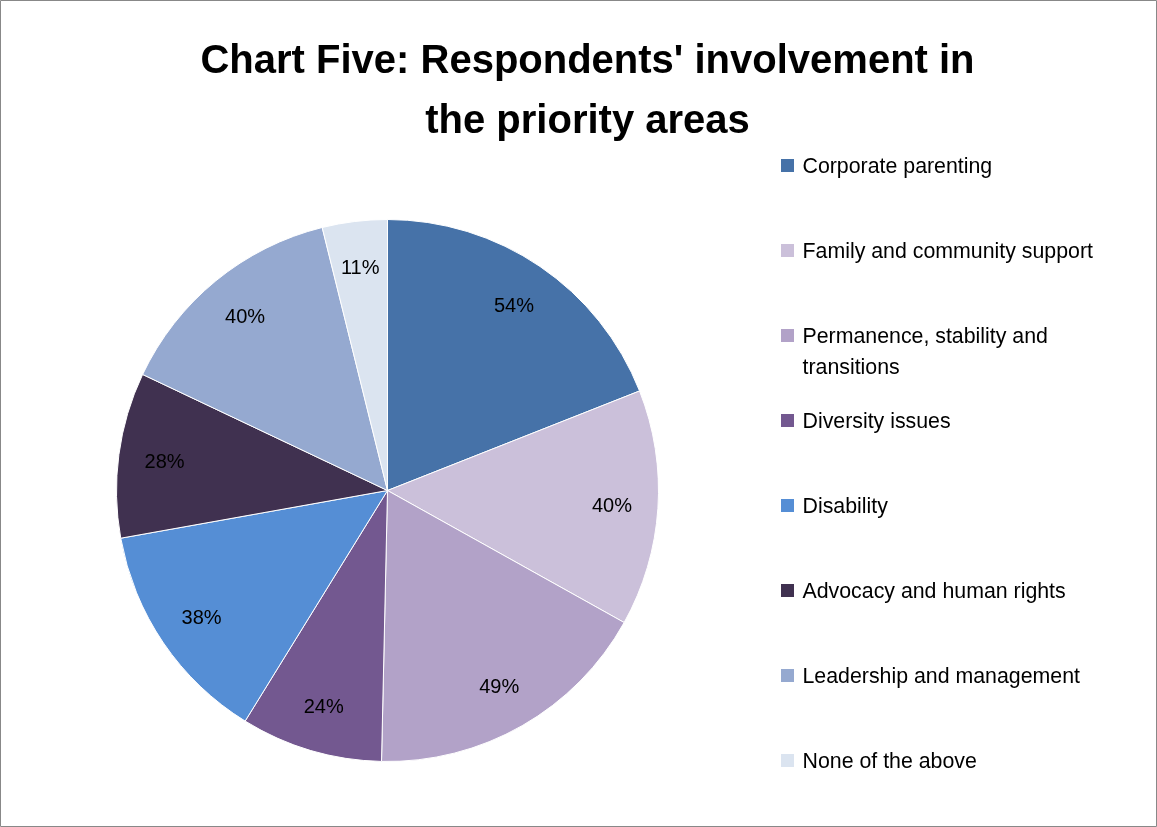 The width and height of the screenshot is (1157, 827). I want to click on data-label: 24%, so click(323, 706).